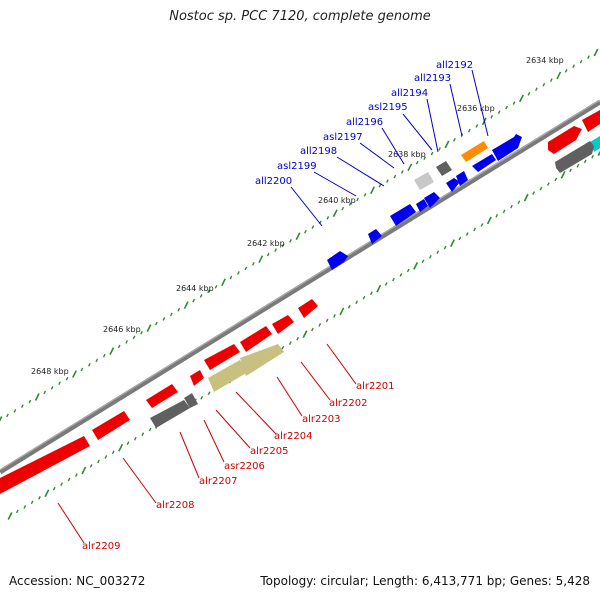 This screenshot has height=600, width=600. Describe the element at coordinates (283, 324) in the screenshot. I see `gene-arrow-alr2202` at that location.